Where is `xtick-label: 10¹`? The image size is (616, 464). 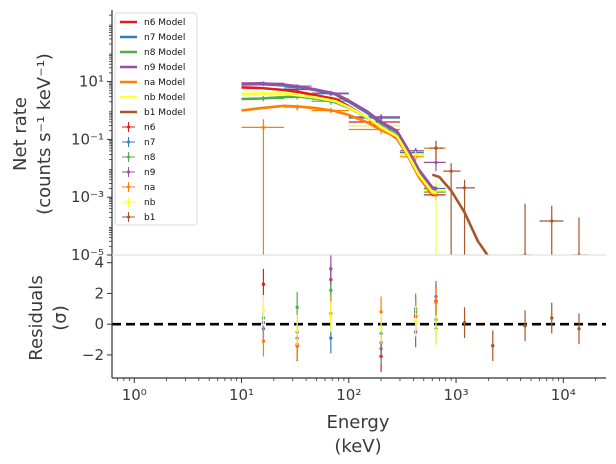
xtick-label: 10¹ is located at coordinates (241, 395).